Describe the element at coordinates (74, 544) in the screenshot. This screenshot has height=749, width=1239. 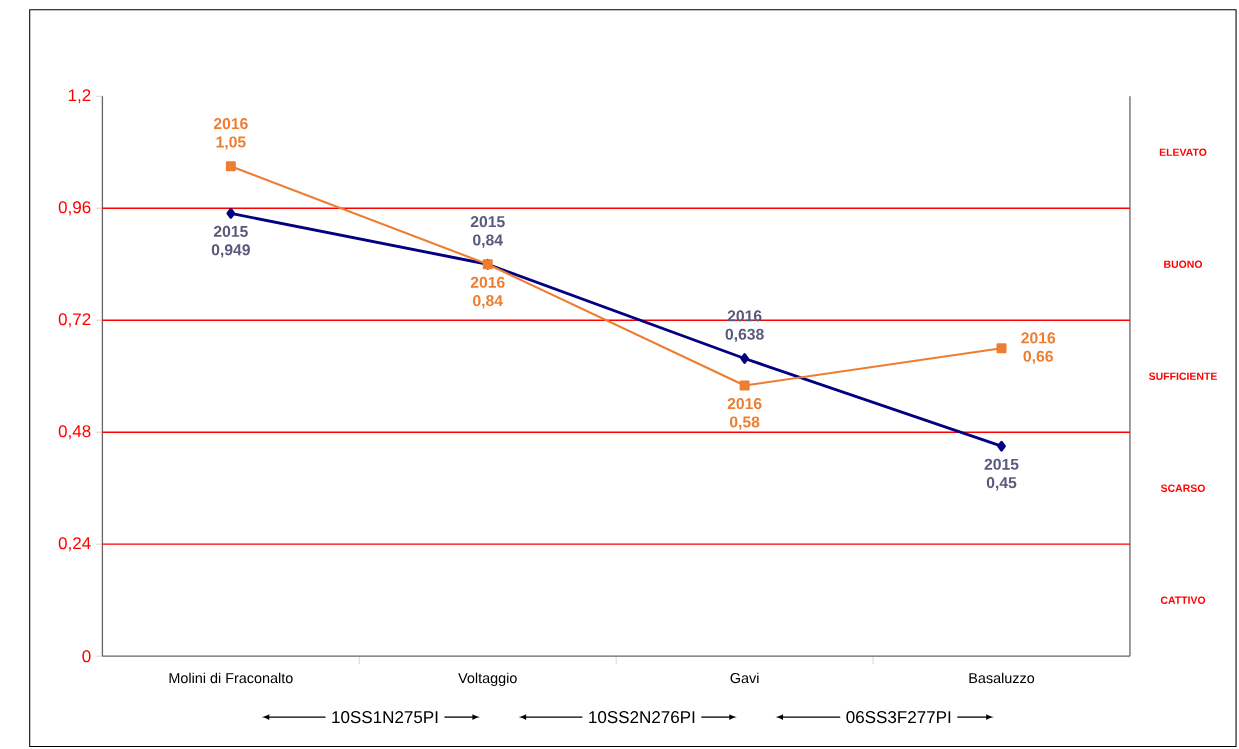
I see `y-tick-label: 0,24` at that location.